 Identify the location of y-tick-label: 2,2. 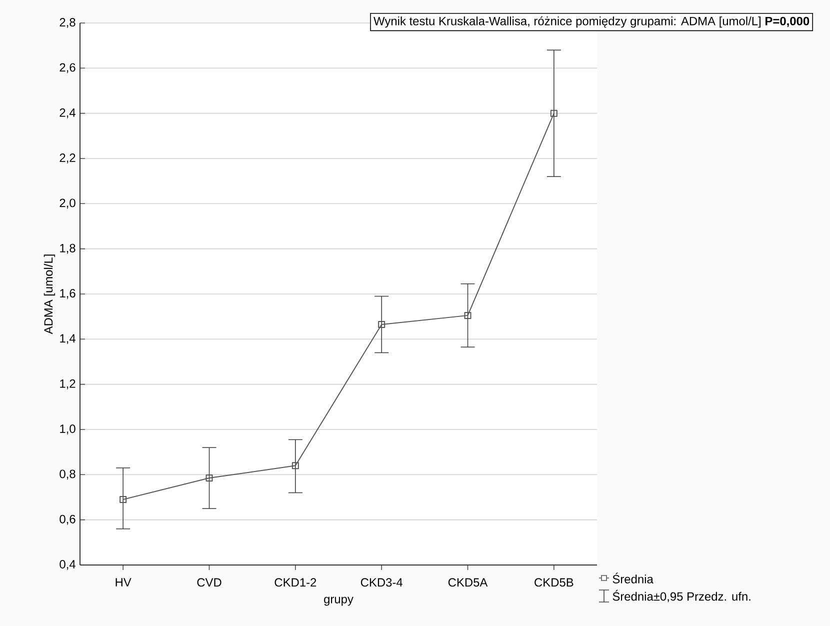
(68, 159).